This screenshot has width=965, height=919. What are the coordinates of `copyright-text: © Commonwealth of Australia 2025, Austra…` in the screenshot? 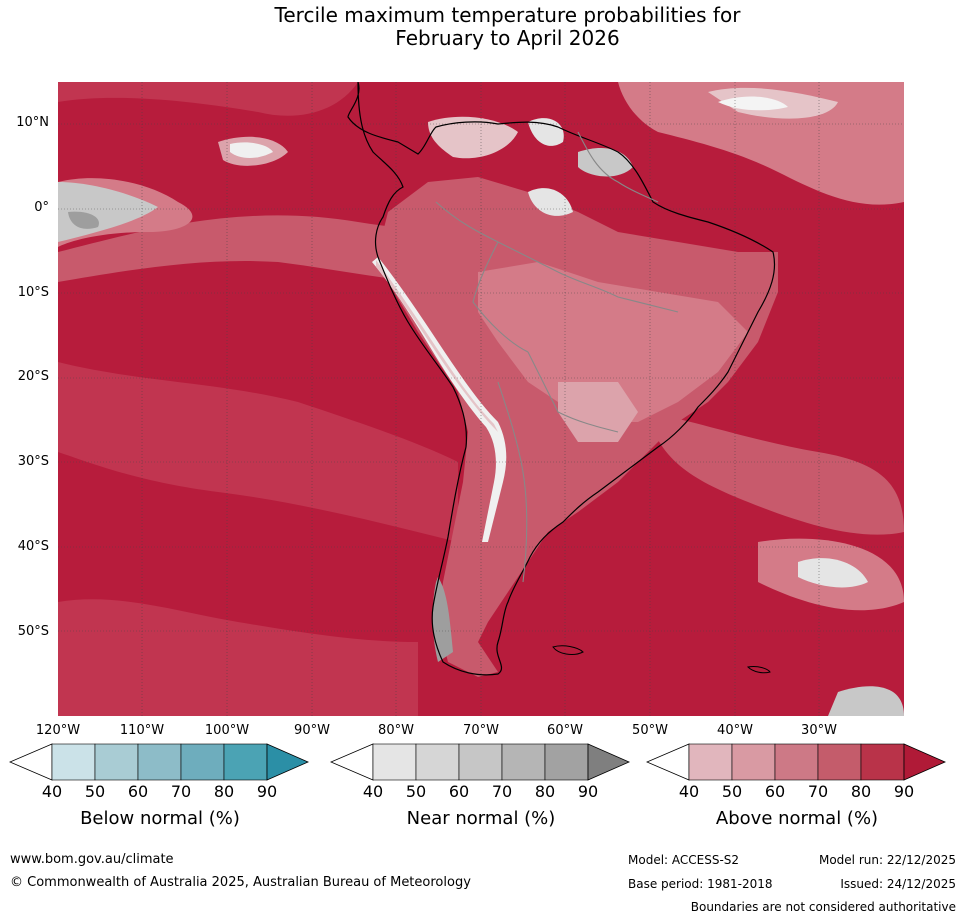 It's located at (240, 882).